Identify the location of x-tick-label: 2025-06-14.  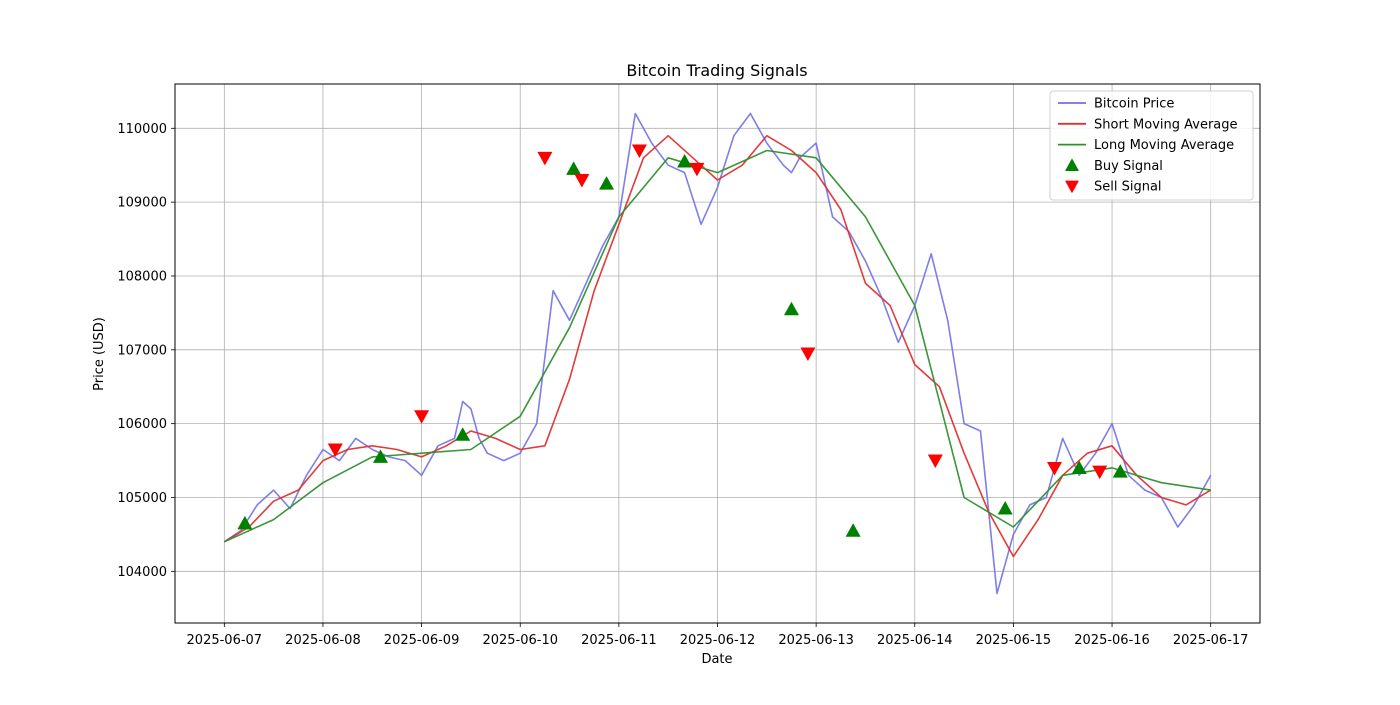
(915, 640).